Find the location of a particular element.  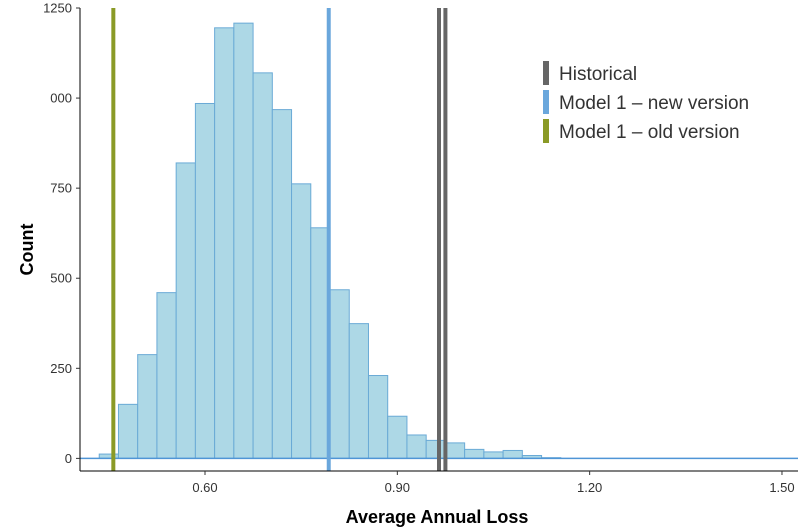

y-tick-label: 250 is located at coordinates (61, 368).